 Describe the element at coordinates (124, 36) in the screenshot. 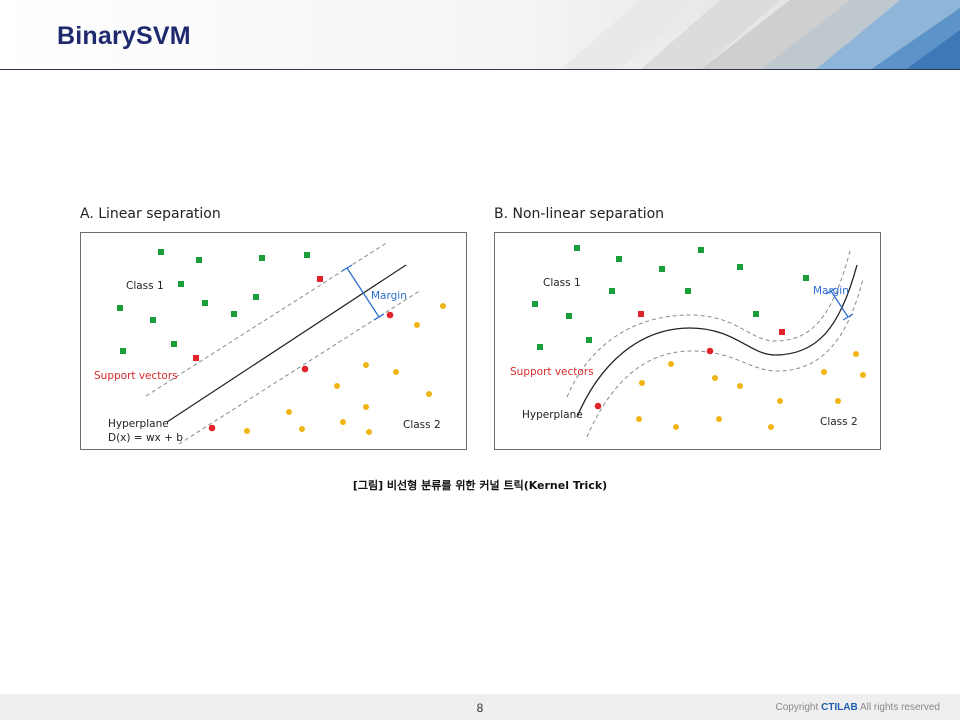

I see `slide-title: BinarySVM` at that location.